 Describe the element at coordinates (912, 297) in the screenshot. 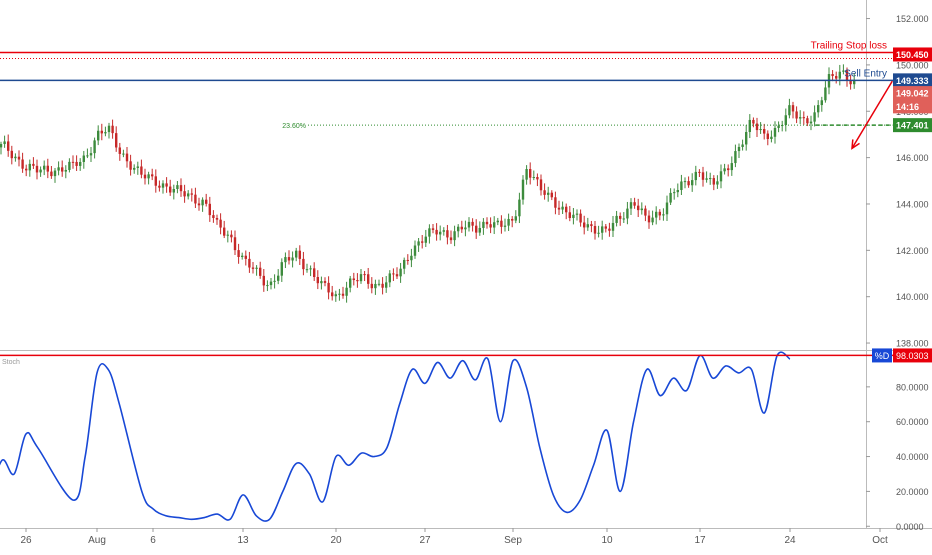

I see `price-axis-label: 140.000` at that location.